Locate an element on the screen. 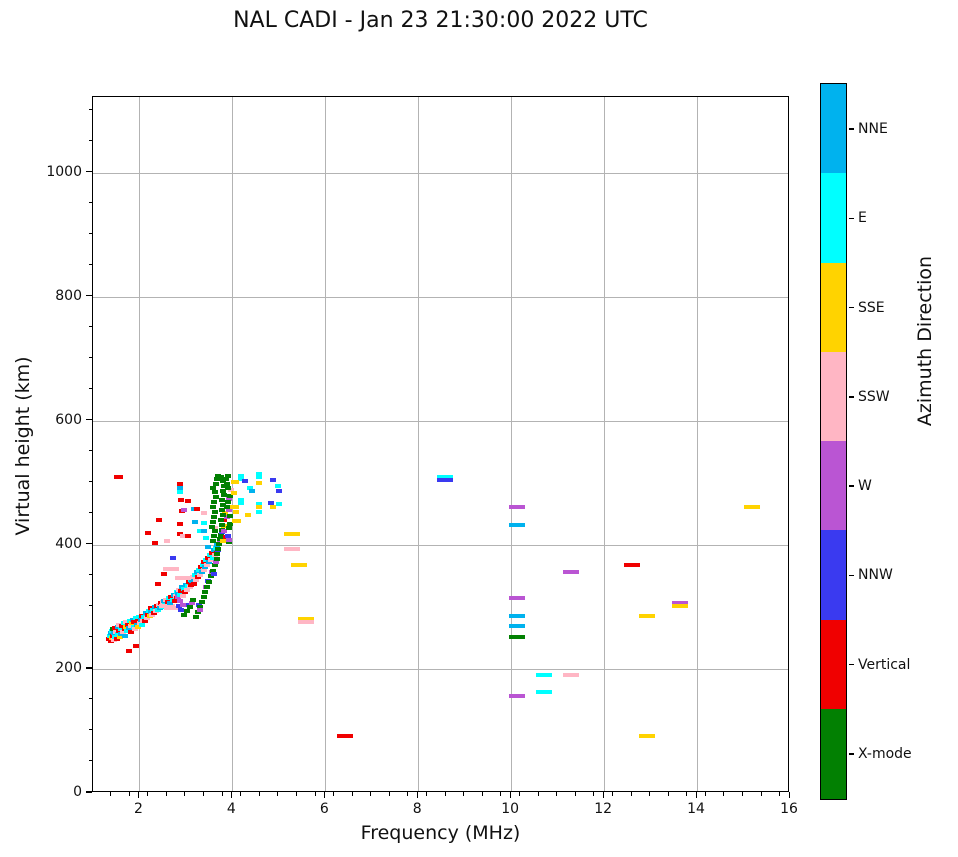  y-axis-label: Virtual height (km) is located at coordinates (23, 446).